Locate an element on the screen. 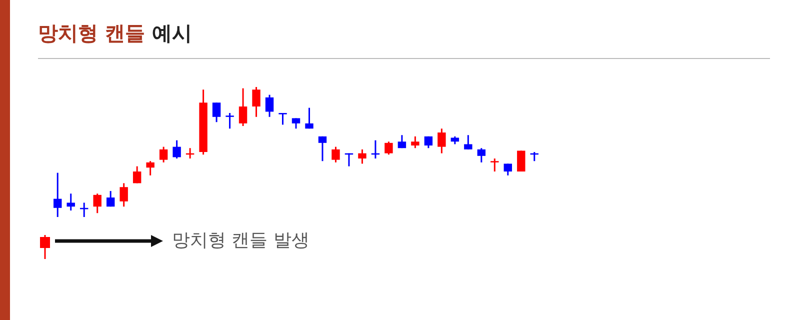 This screenshot has height=320, width=800. text: 망치형 캔들 발생 is located at coordinates (241, 240).